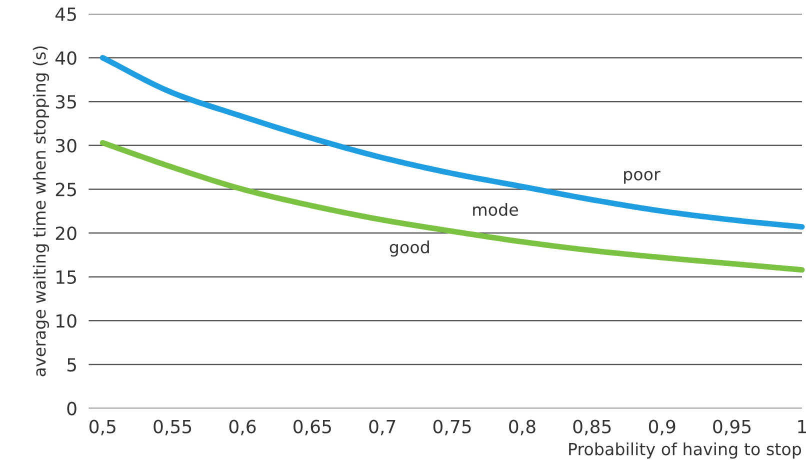 The width and height of the screenshot is (806, 464). Describe the element at coordinates (732, 428) in the screenshot. I see `x-tick-label: 0,95` at that location.